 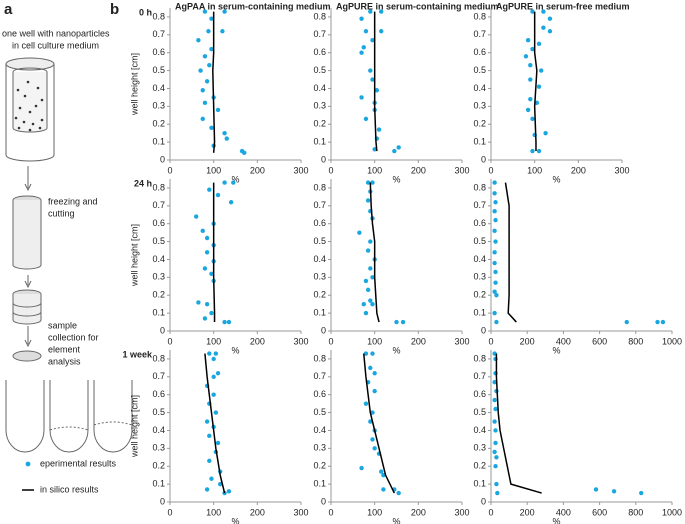 What do you see at coordinates (69, 255) in the screenshot?
I see `well-illustration` at bounding box center [69, 255].